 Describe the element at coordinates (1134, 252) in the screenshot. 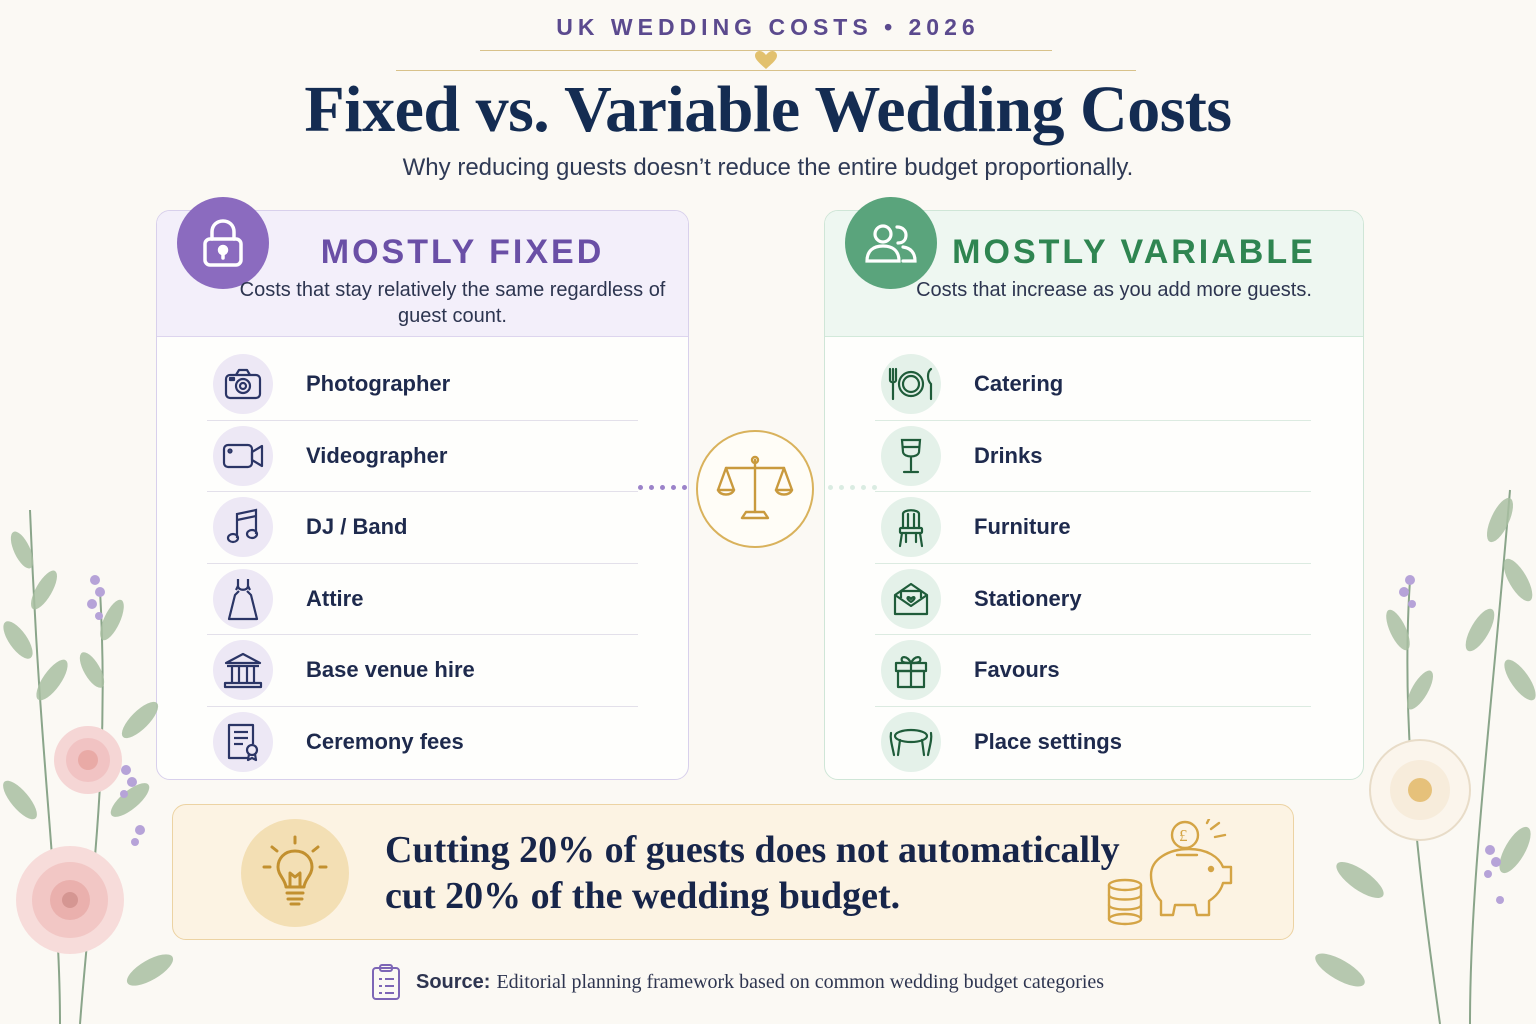

I see `panel-title: MOSTLY VARIABLE` at that location.